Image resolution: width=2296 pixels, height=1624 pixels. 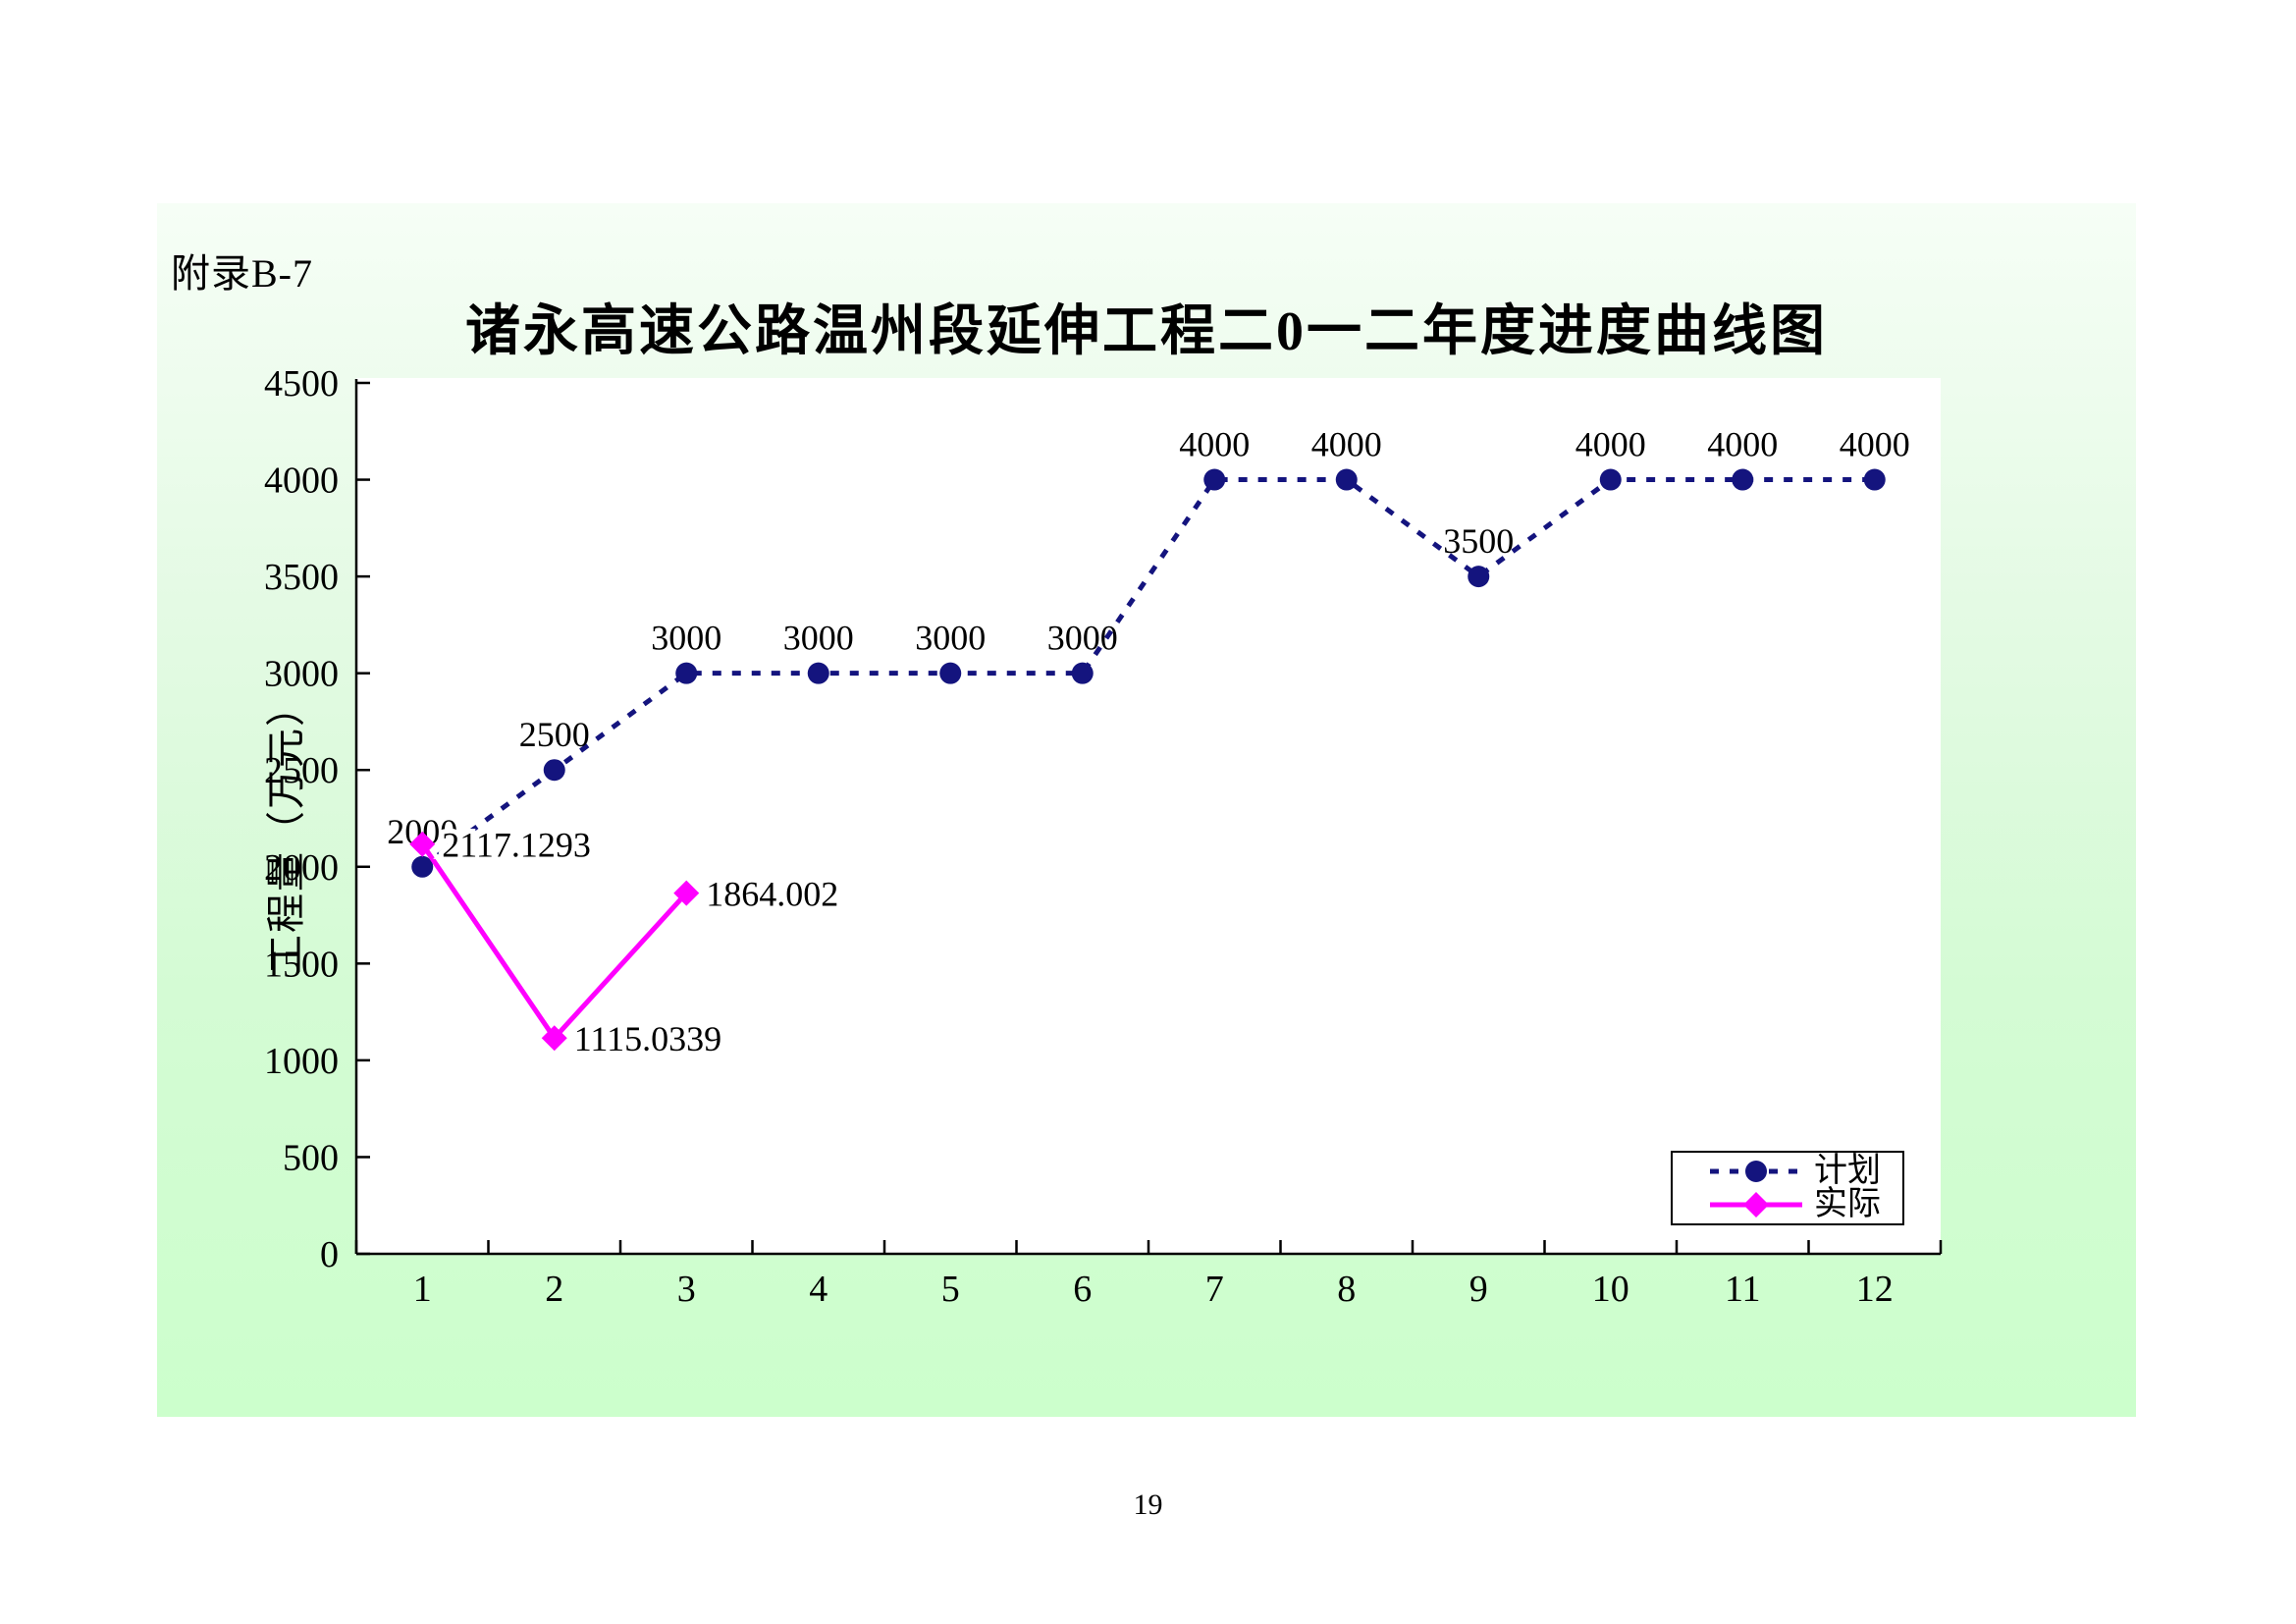 I want to click on data-label-实际: 2117.1293, so click(x=516, y=845).